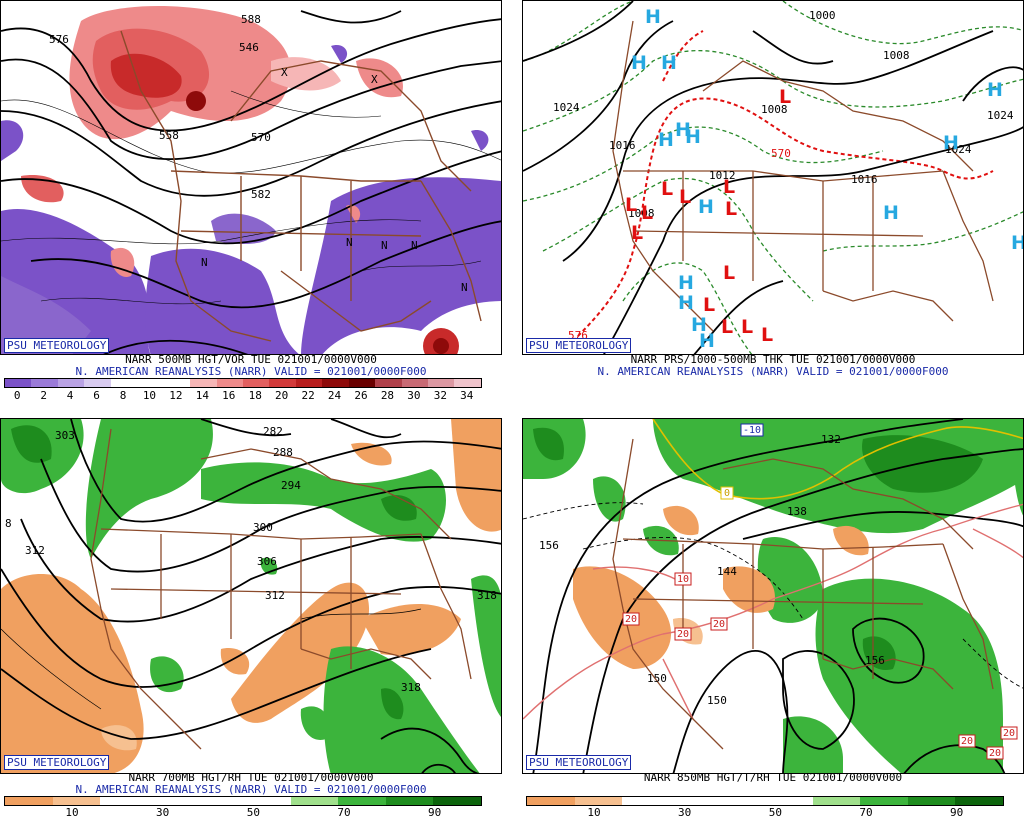 The height and width of the screenshot is (819, 1024). Describe the element at coordinates (70, 395) in the screenshot. I see `colorbar-tick-label: 4` at that location.